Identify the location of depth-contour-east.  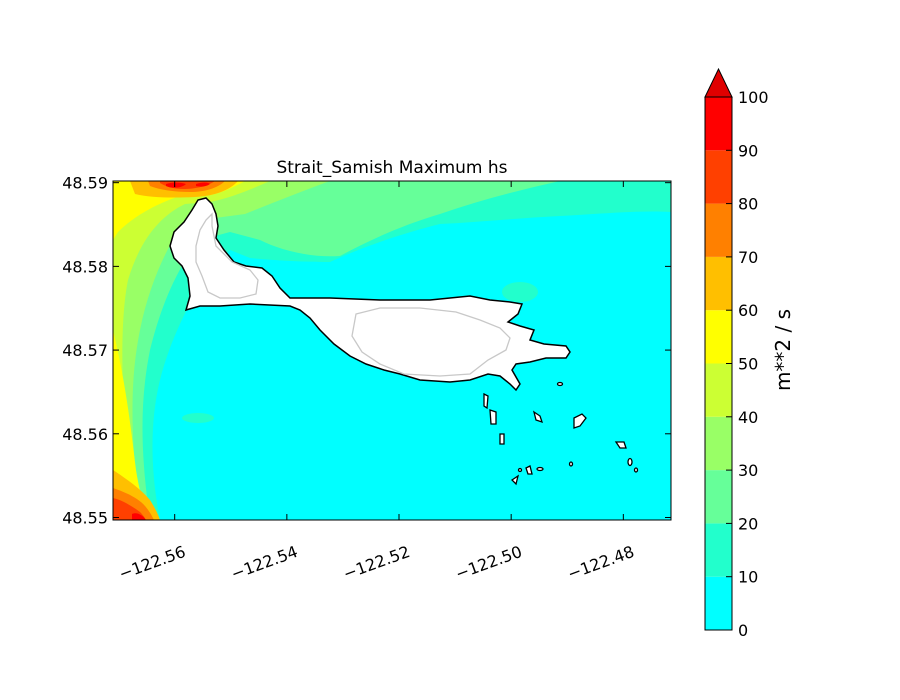
(431, 342).